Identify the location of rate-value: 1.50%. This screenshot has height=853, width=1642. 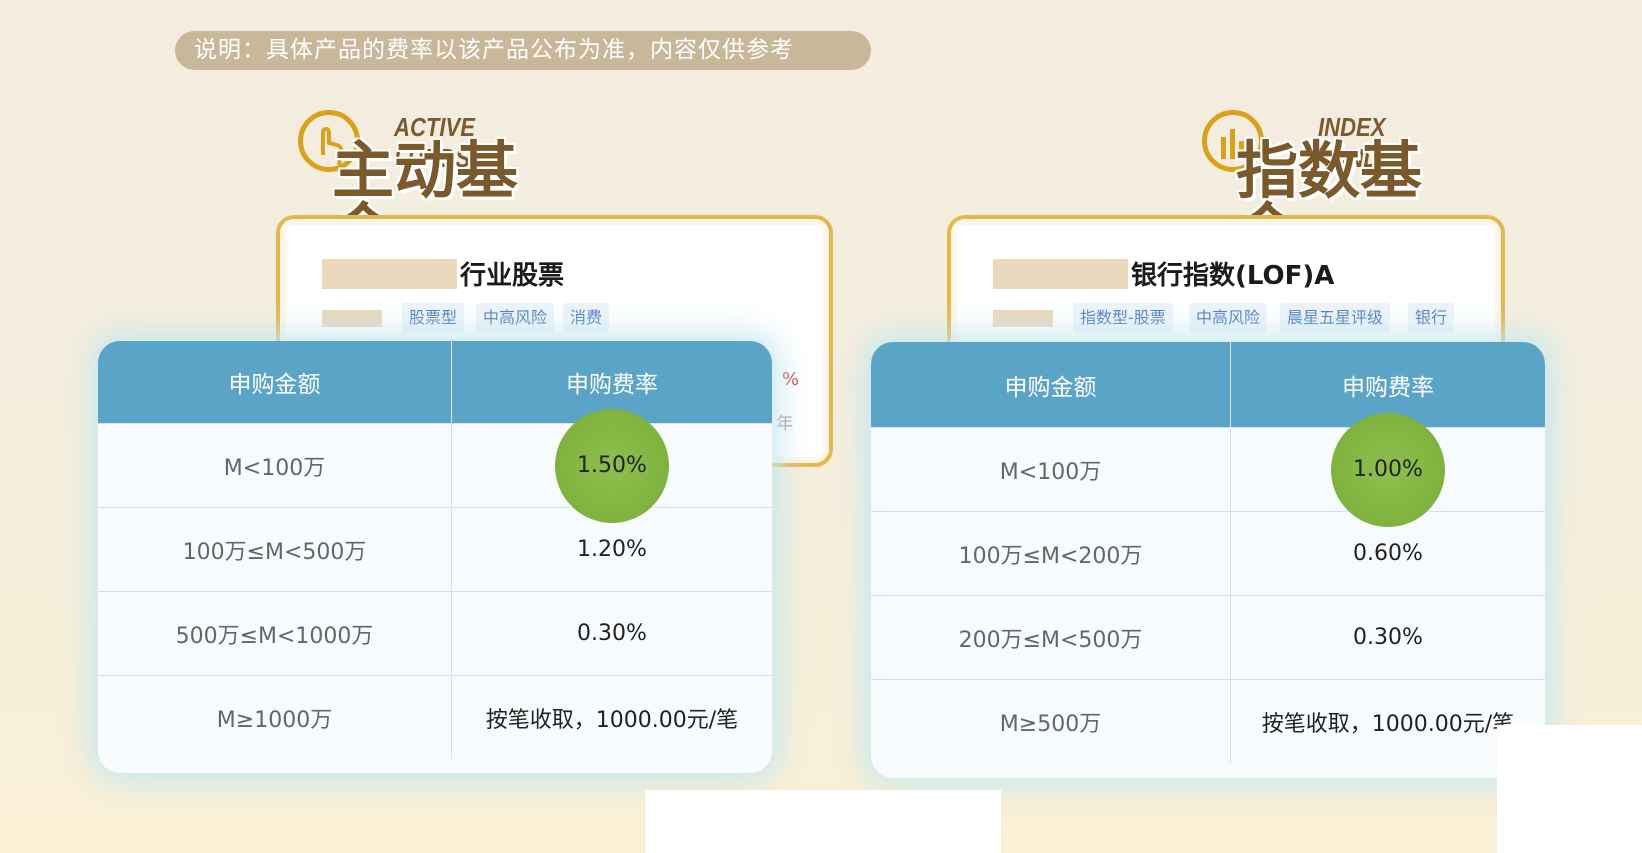
(612, 465).